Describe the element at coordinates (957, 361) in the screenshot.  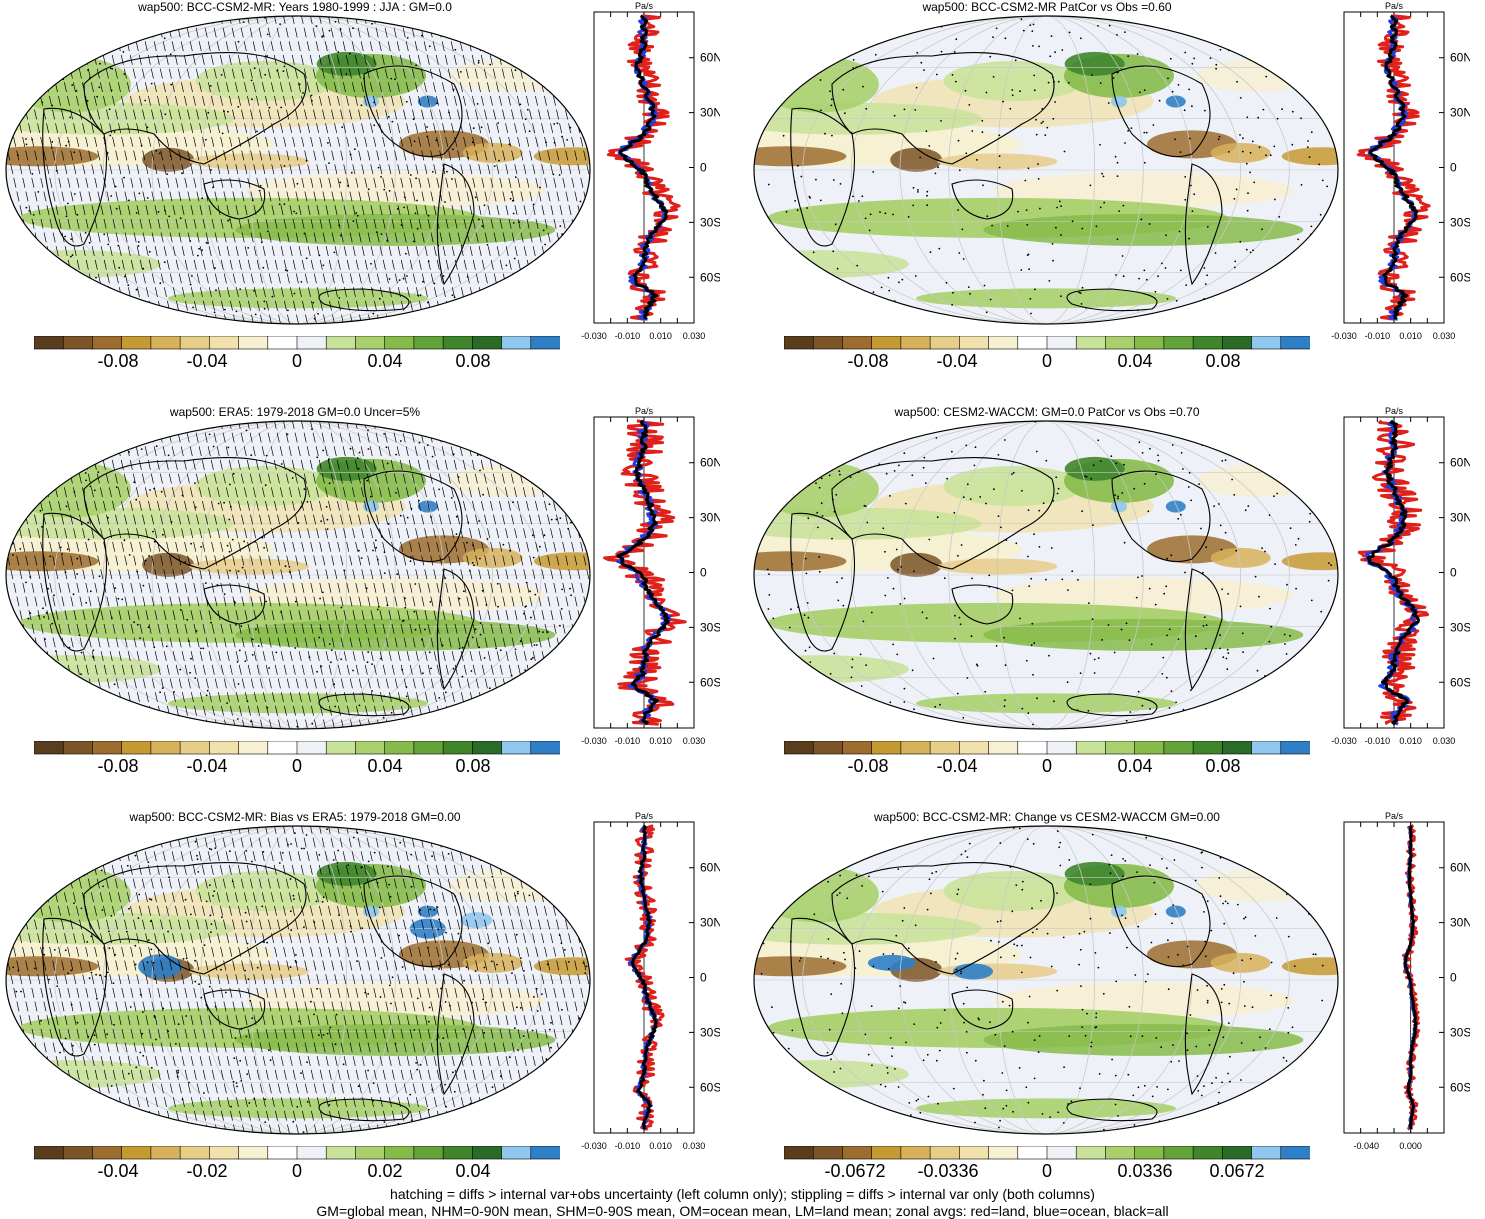
I see `panel-2-colorbar-label: -0.04` at that location.